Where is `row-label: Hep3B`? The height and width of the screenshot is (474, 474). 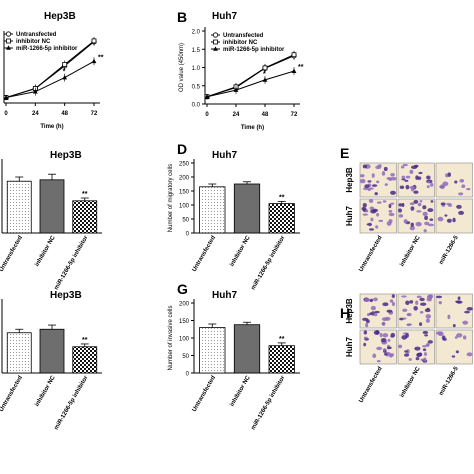
row-label: Hep3B is located at coordinates (349, 311).